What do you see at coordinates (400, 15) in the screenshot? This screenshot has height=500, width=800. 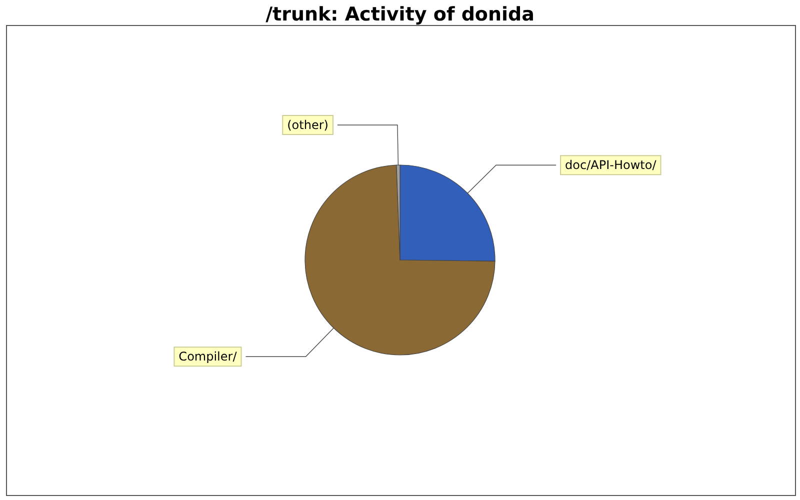 I see `chart-title: /trunk: Activity of donida` at bounding box center [400, 15].